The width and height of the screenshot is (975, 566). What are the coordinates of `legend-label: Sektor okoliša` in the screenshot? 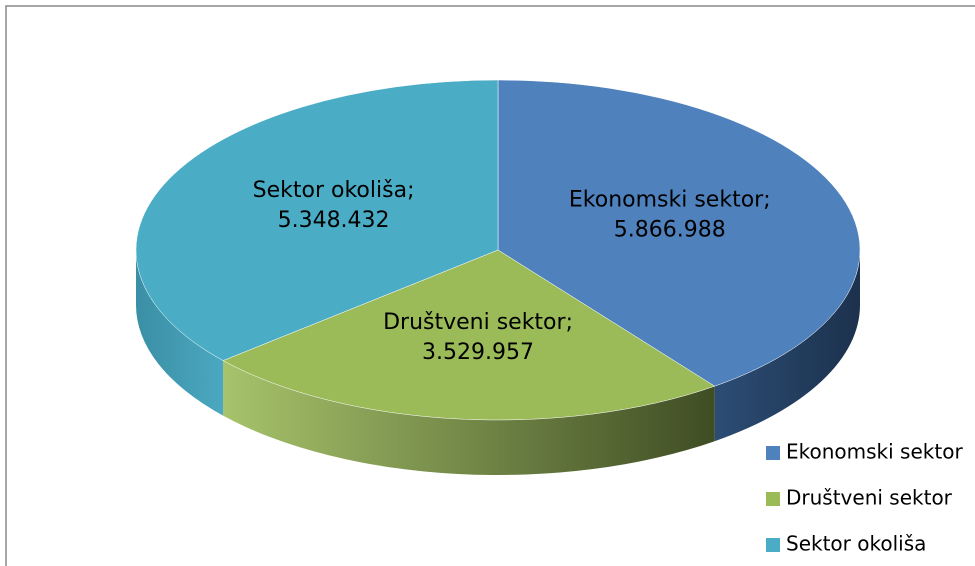 It's located at (856, 544).